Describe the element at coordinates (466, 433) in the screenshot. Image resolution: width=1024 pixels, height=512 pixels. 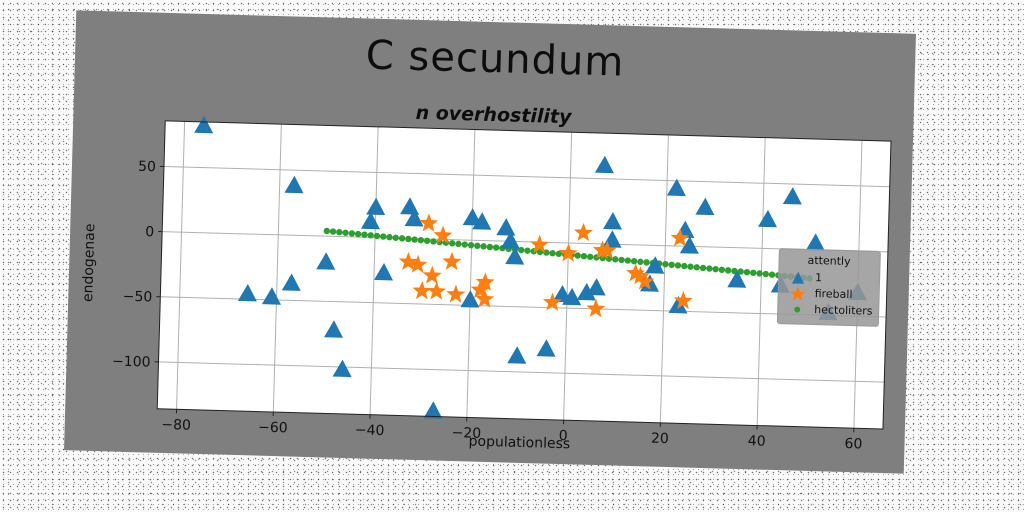
I see `x-tick-label: −20` at that location.